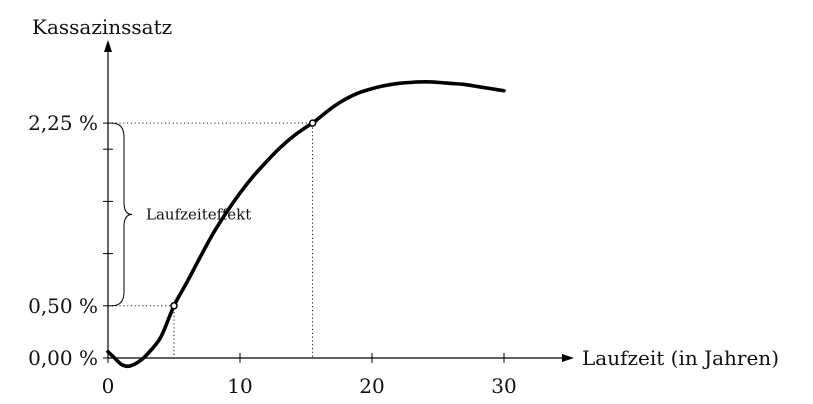  What do you see at coordinates (309, 375) in the screenshot?
I see `x-ticks: 0 10 20 30` at bounding box center [309, 375].